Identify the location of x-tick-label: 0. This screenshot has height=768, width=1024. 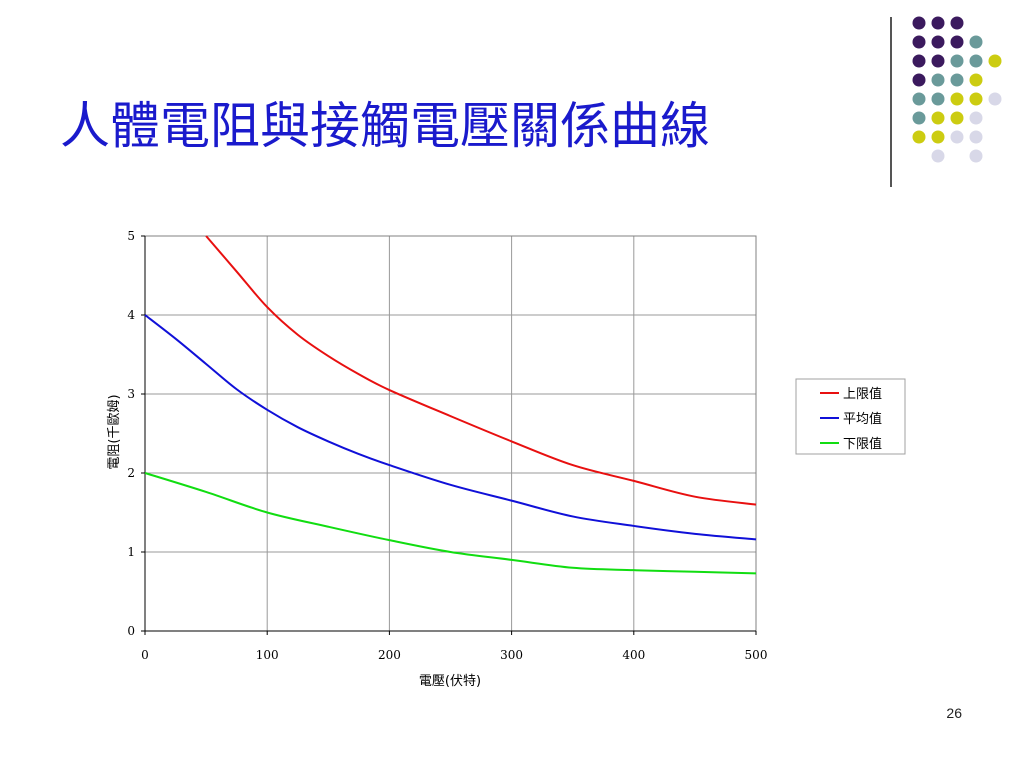
(145, 655).